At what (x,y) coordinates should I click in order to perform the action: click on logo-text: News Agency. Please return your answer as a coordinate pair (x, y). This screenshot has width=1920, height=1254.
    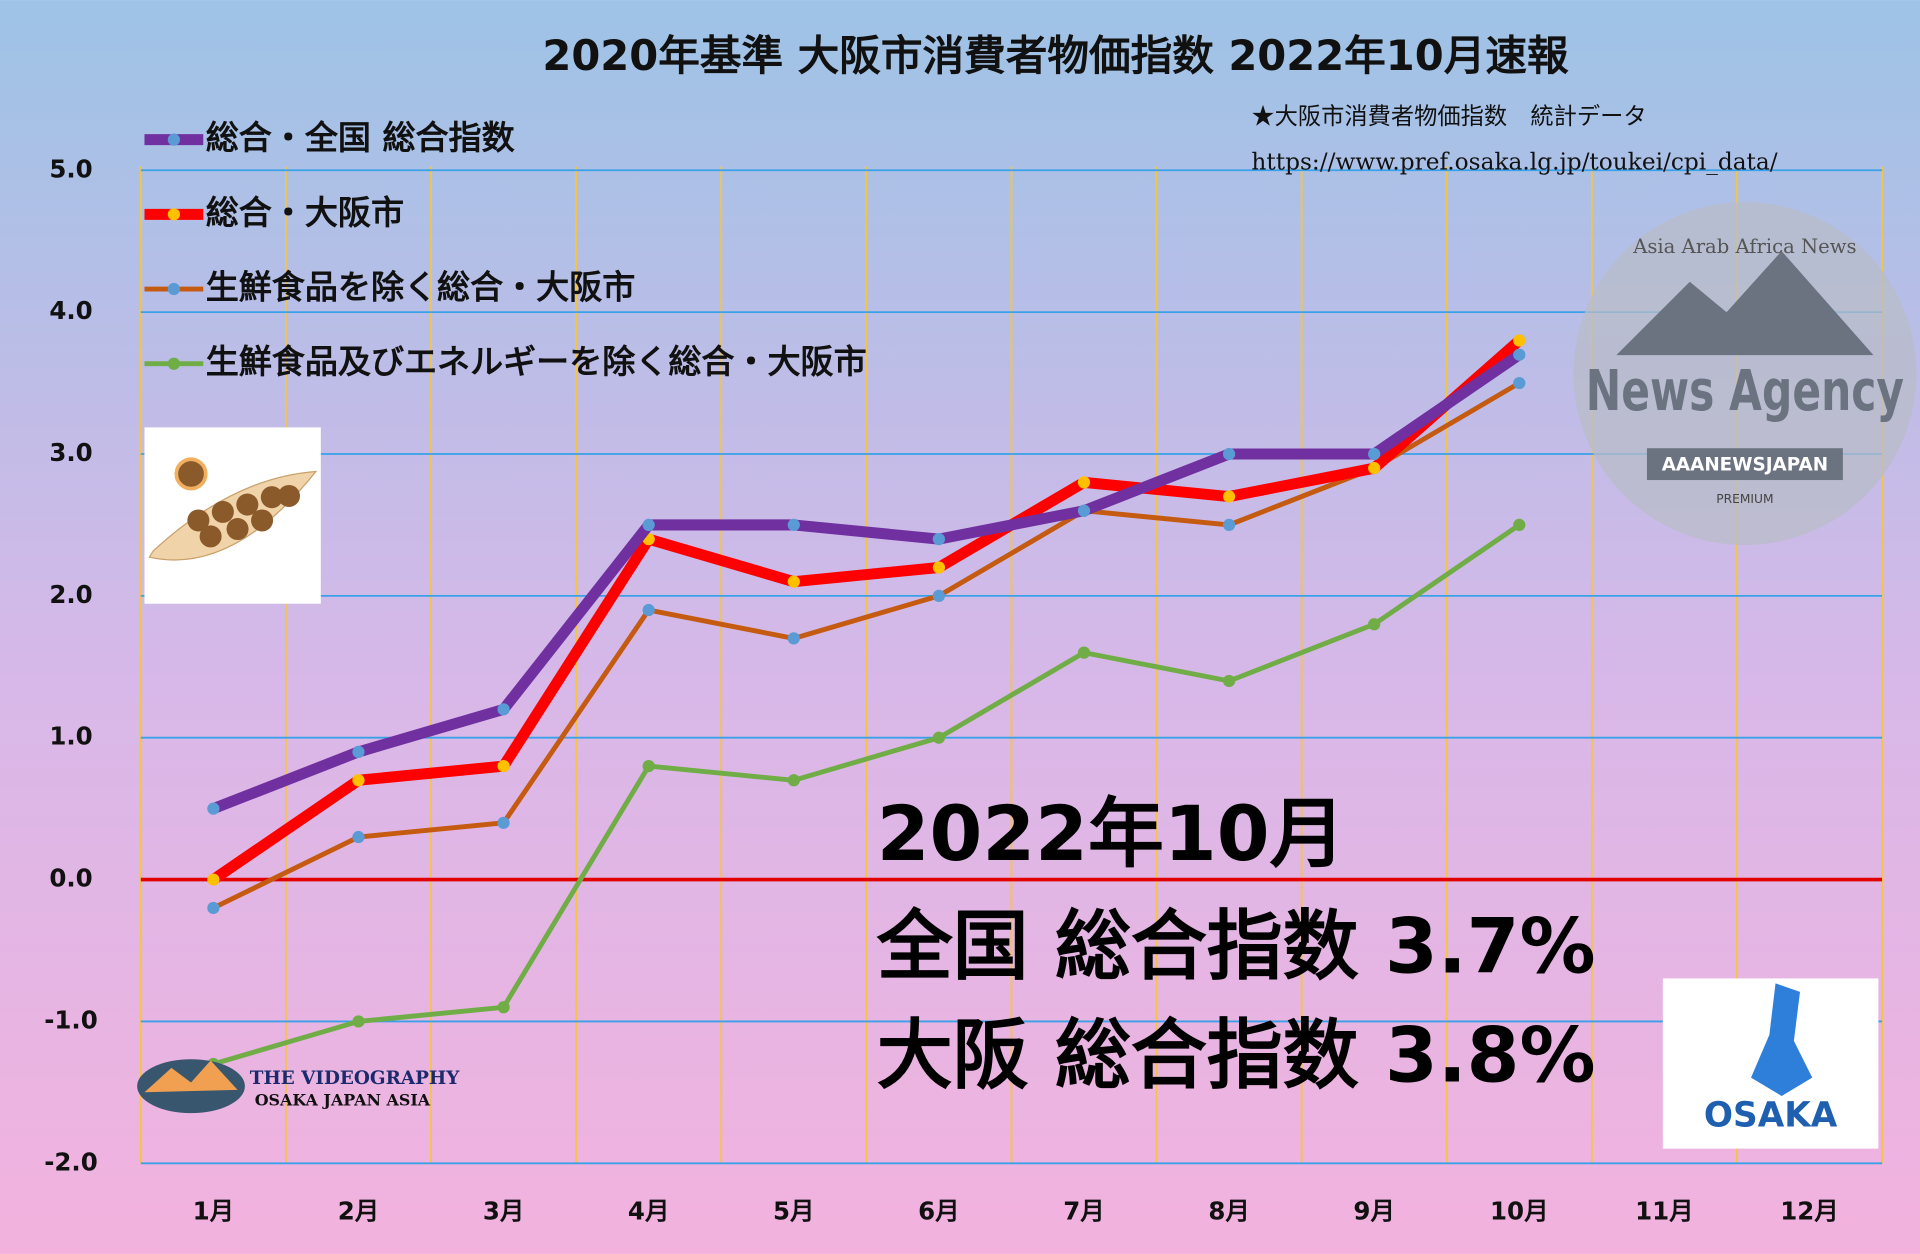
    Looking at the image, I should click on (1745, 391).